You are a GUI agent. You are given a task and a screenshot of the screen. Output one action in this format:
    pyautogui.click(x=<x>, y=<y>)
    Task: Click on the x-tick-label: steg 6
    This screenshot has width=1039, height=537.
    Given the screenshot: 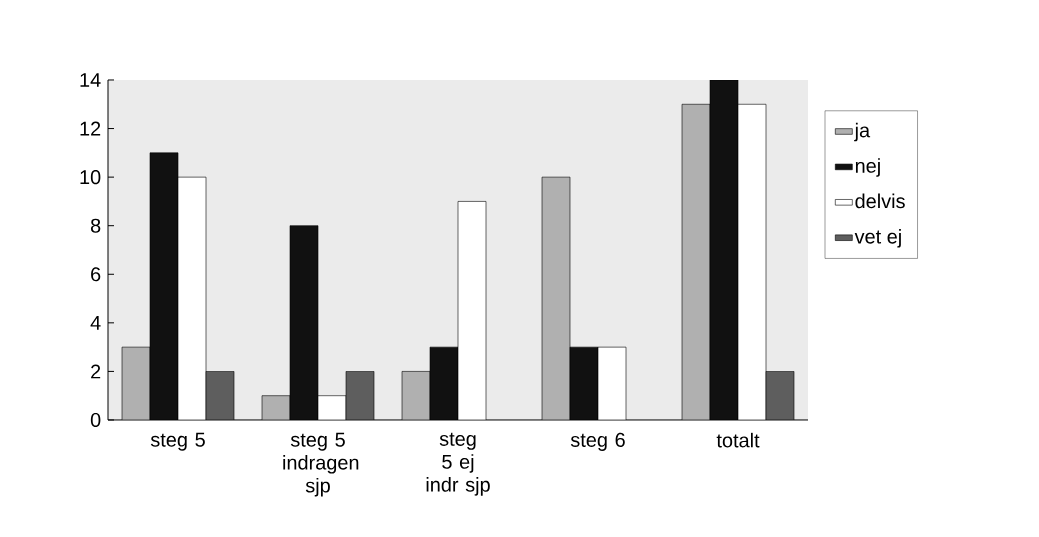 What is the action you would take?
    pyautogui.click(x=597, y=441)
    